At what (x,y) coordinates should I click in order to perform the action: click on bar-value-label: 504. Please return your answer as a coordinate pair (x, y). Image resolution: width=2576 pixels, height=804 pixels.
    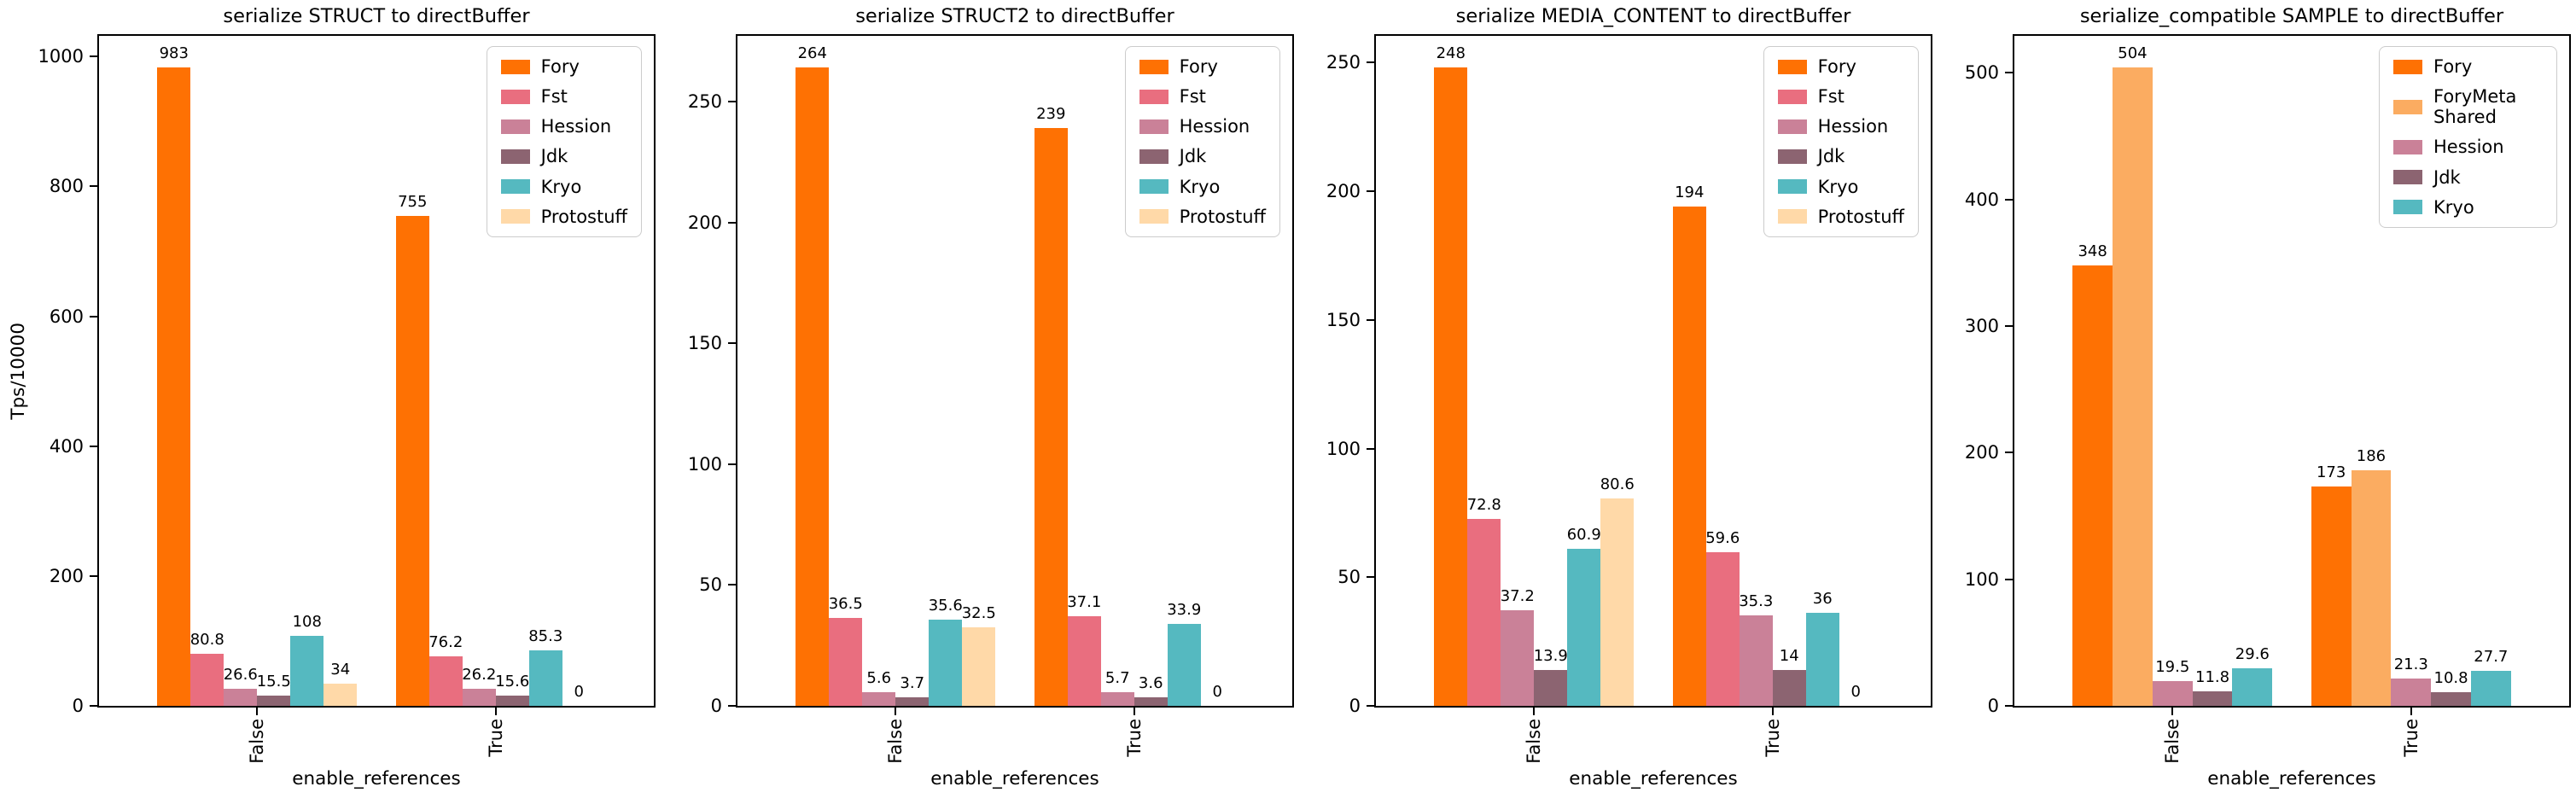
    Looking at the image, I should click on (2133, 53).